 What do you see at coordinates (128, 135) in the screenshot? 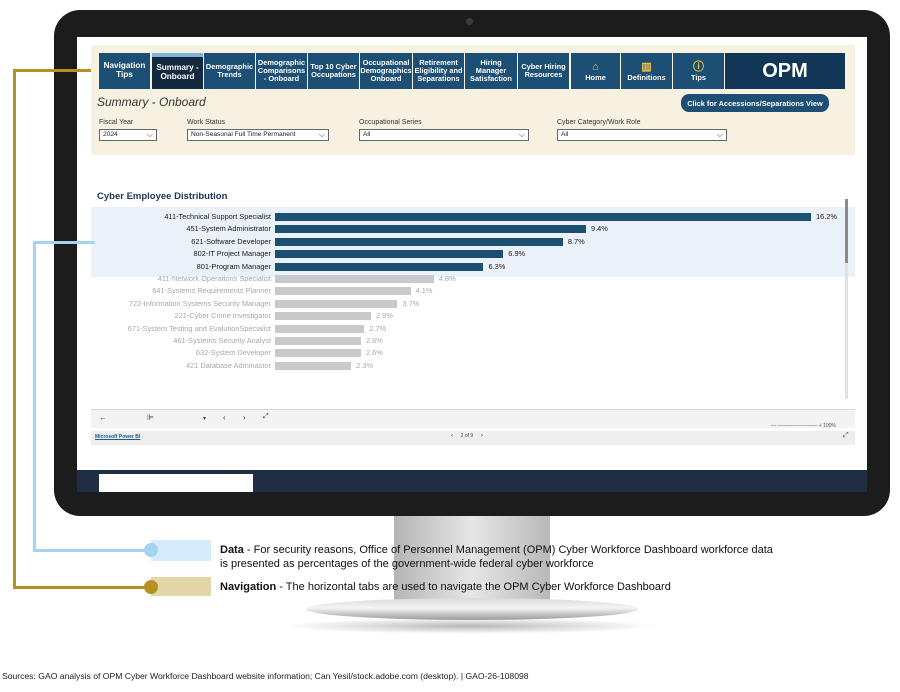
I see `fiscal-year-select: 2024 ⌵` at bounding box center [128, 135].